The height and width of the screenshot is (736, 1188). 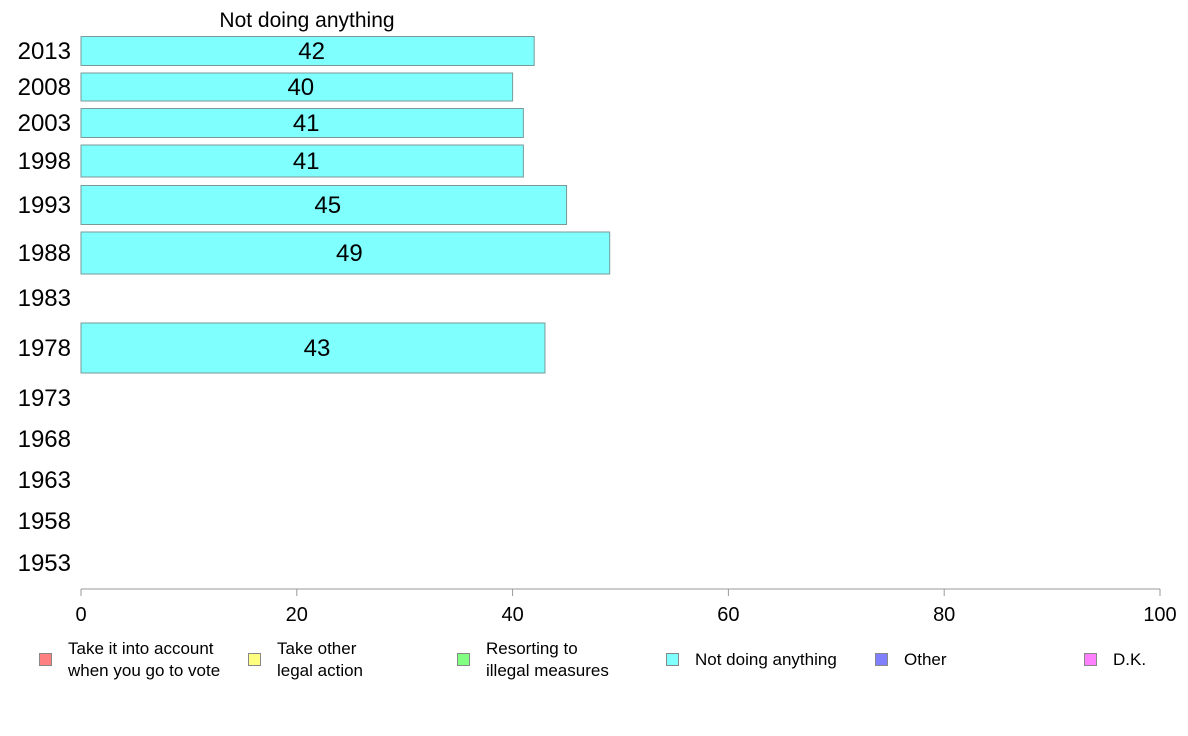 What do you see at coordinates (44, 480) in the screenshot?
I see `y-tick-label-1963: 1963` at bounding box center [44, 480].